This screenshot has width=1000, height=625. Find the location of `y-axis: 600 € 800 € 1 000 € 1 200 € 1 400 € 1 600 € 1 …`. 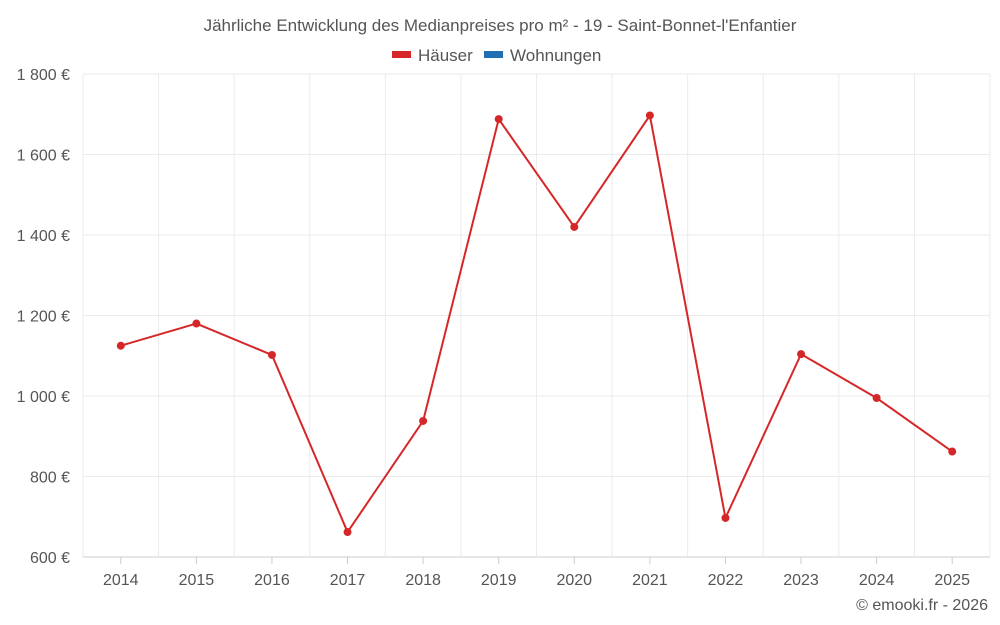

y-axis: 600 € 800 € 1 000 € 1 200 € 1 400 € 1 600 € 1 … is located at coordinates (43, 317).